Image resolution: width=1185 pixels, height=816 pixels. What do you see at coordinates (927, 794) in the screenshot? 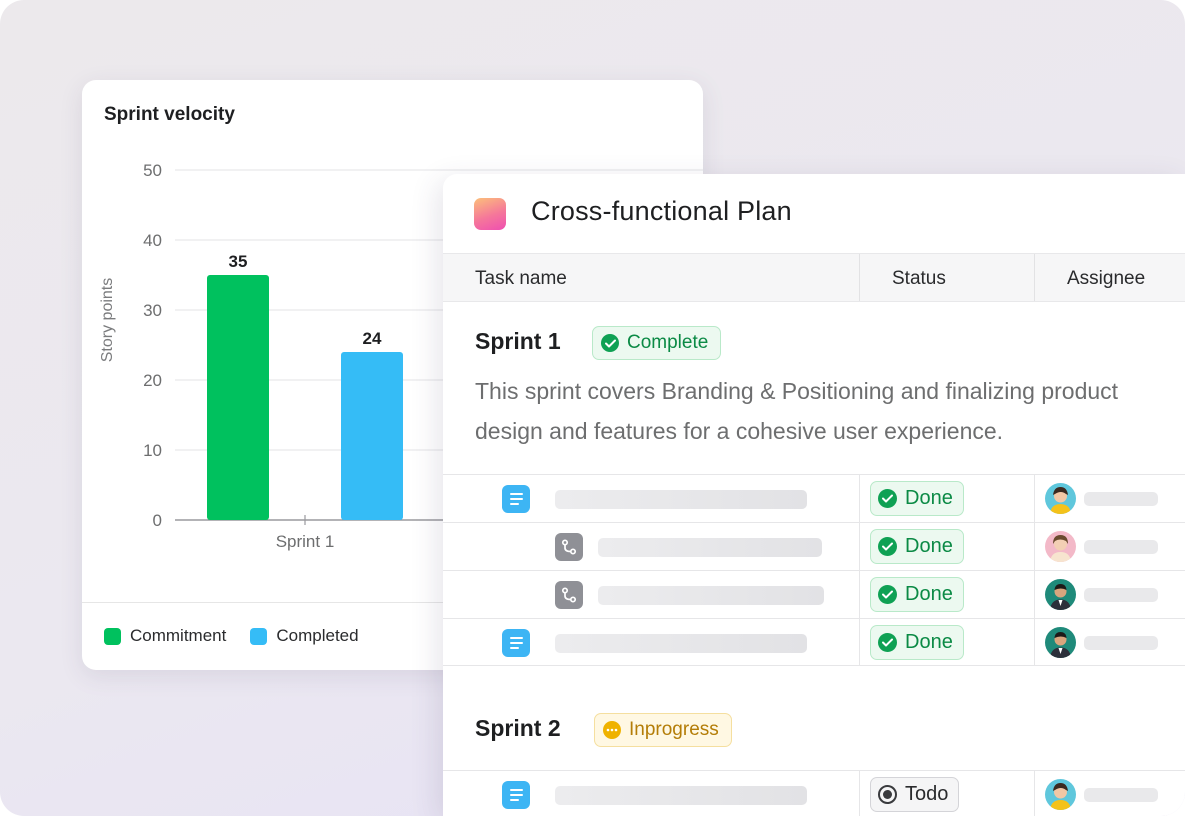
I see `status-label: Todo` at bounding box center [927, 794].